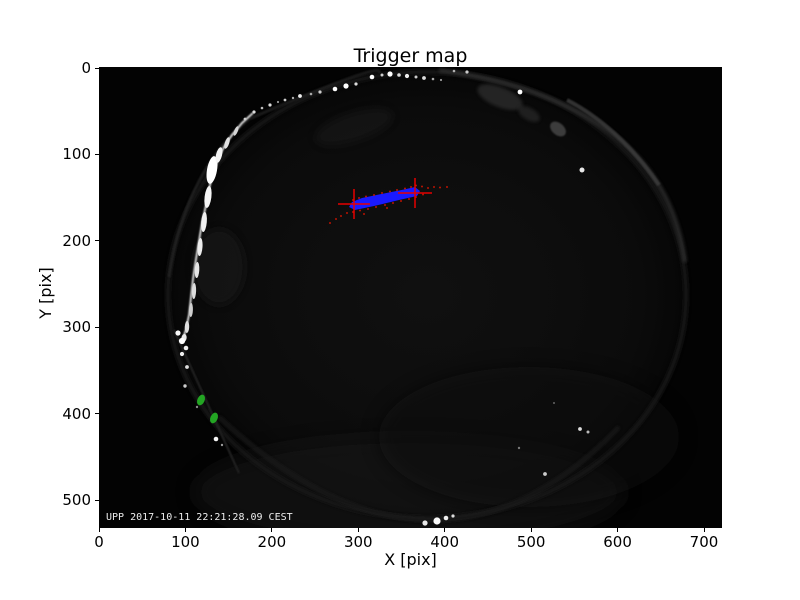  I want to click on x-tick-label: 0, so click(99, 542).